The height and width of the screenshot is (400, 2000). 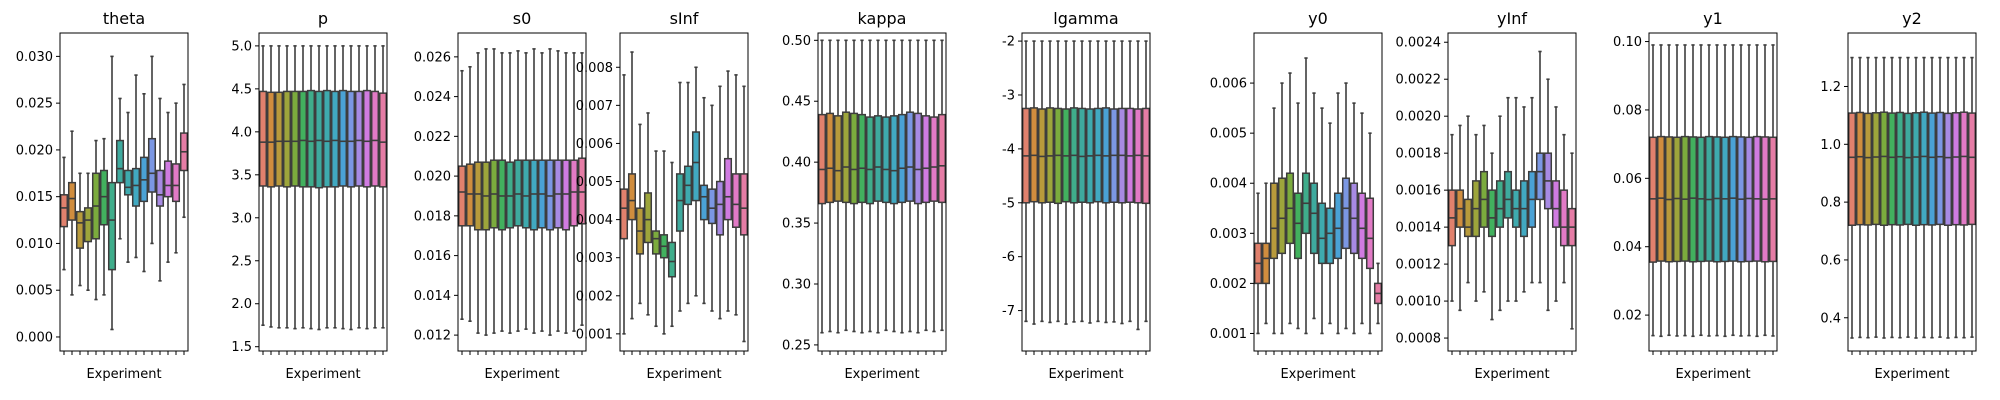 What do you see at coordinates (1713, 18) in the screenshot?
I see `panel-title: y1` at bounding box center [1713, 18].